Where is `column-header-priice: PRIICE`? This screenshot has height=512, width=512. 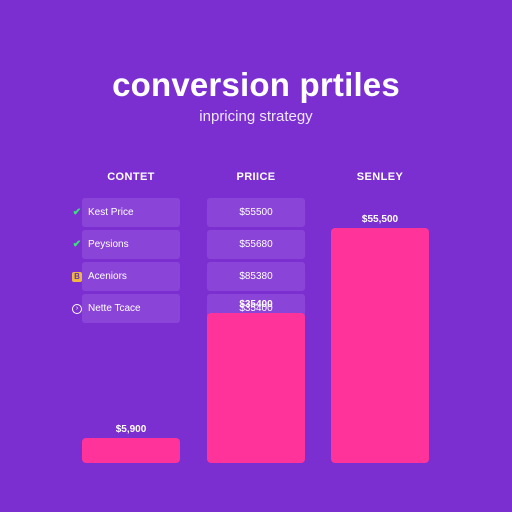
column-header-priice: PRIICE is located at coordinates (256, 177).